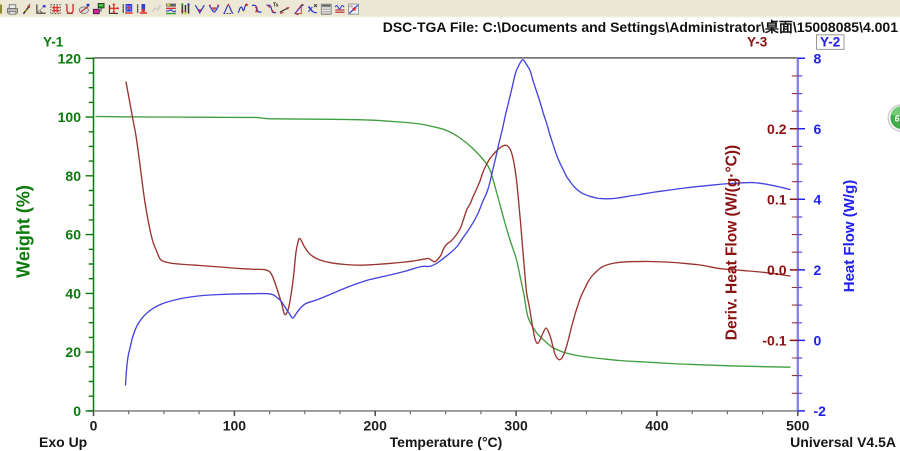  What do you see at coordinates (657, 426) in the screenshot?
I see `svg-text: 400` at bounding box center [657, 426].